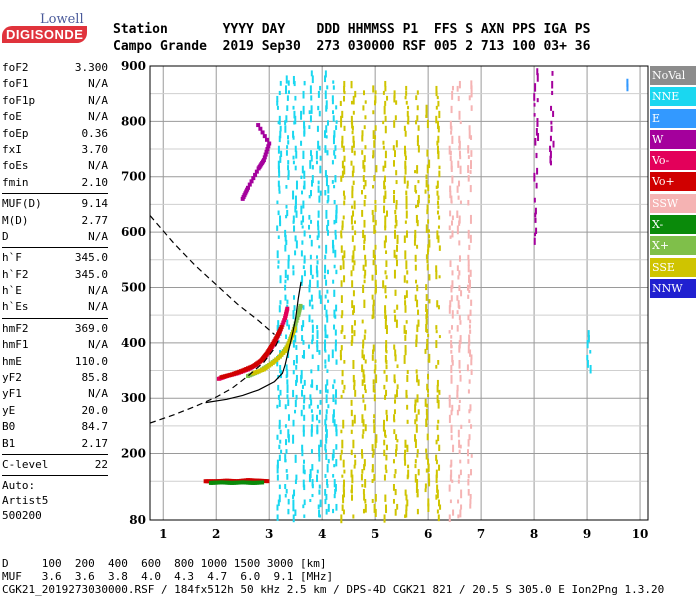  What do you see at coordinates (673, 203) in the screenshot?
I see `legend-item-ssw: SSW` at bounding box center [673, 203].